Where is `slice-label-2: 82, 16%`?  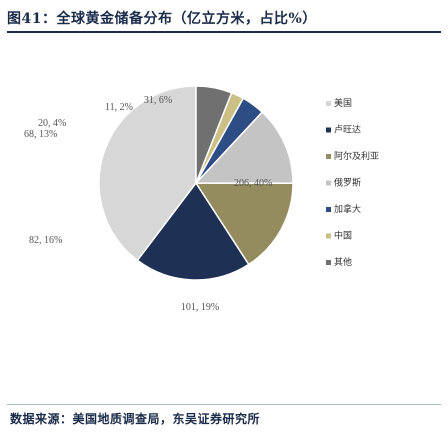
slice-label-2: 82, 16% is located at coordinates (45, 240).